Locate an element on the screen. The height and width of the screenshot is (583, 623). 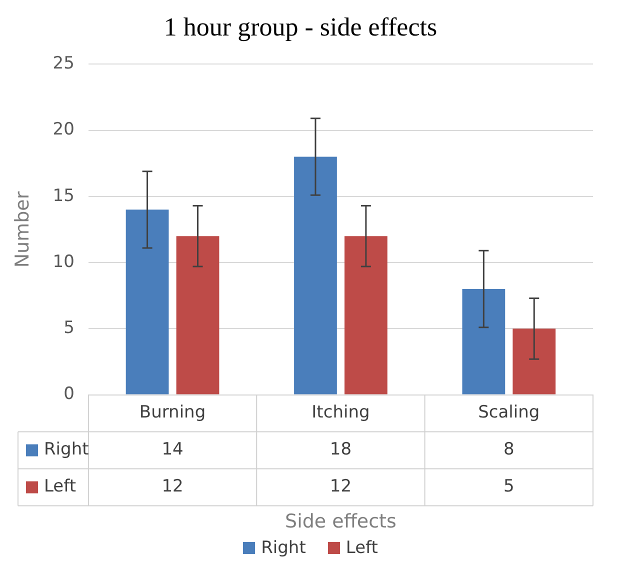
data-label: 14 is located at coordinates (173, 450).